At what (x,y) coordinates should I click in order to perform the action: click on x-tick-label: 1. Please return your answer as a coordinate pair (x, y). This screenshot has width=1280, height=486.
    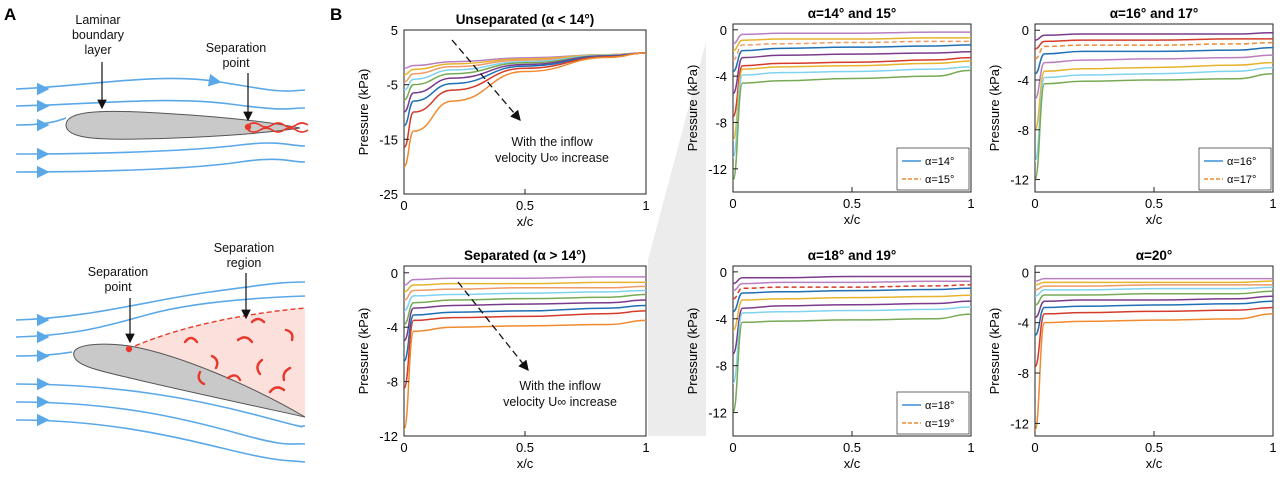
    Looking at the image, I should click on (1272, 447).